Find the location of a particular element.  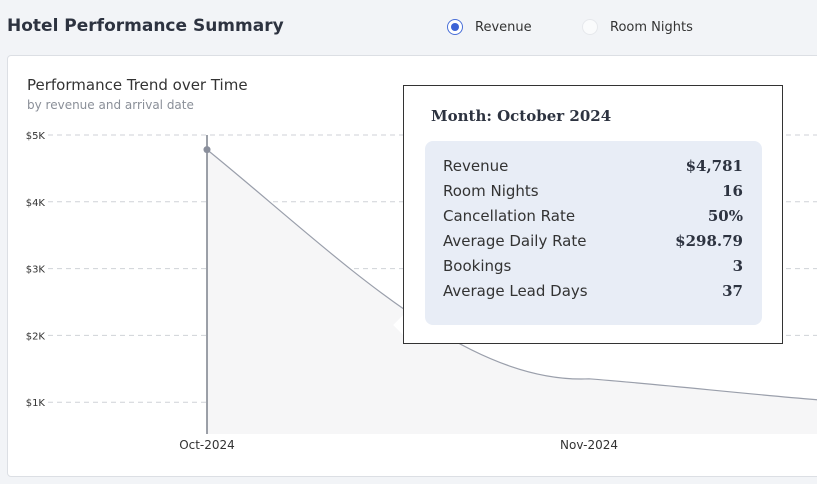

tooltip-label: Revenue is located at coordinates (476, 165).